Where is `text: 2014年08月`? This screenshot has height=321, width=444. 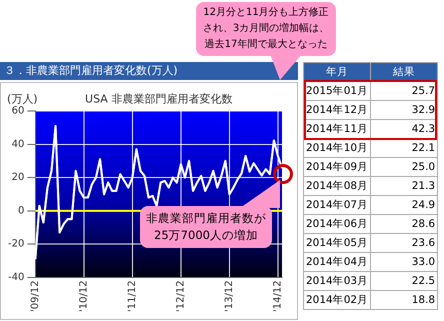
text: 2014年08月 is located at coordinates (337, 186).